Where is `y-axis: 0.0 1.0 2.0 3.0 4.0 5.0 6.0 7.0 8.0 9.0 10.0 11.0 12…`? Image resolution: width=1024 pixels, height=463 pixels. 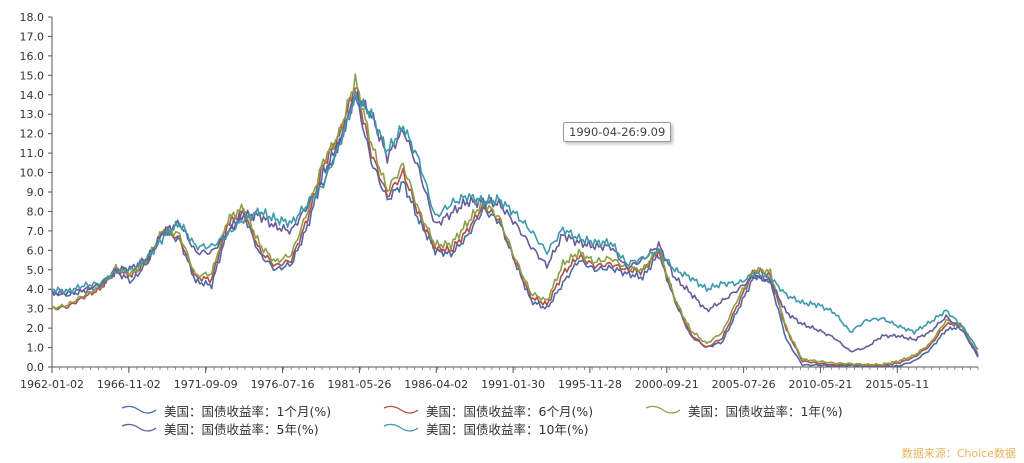 y-axis: 0.0 1.0 2.0 3.0 4.0 5.0 6.0 7.0 8.0 9.0 10.0 11.0 12… is located at coordinates (36, 192).